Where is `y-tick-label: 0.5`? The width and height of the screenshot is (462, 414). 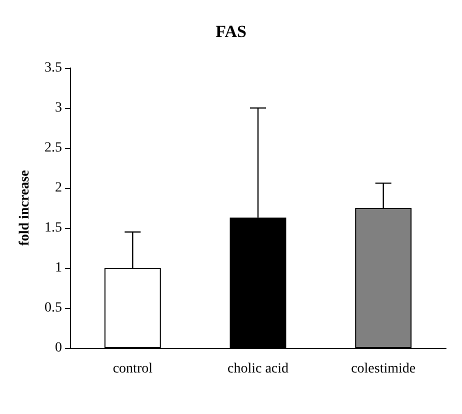
y-tick-label: 0.5 is located at coordinates (53, 308).